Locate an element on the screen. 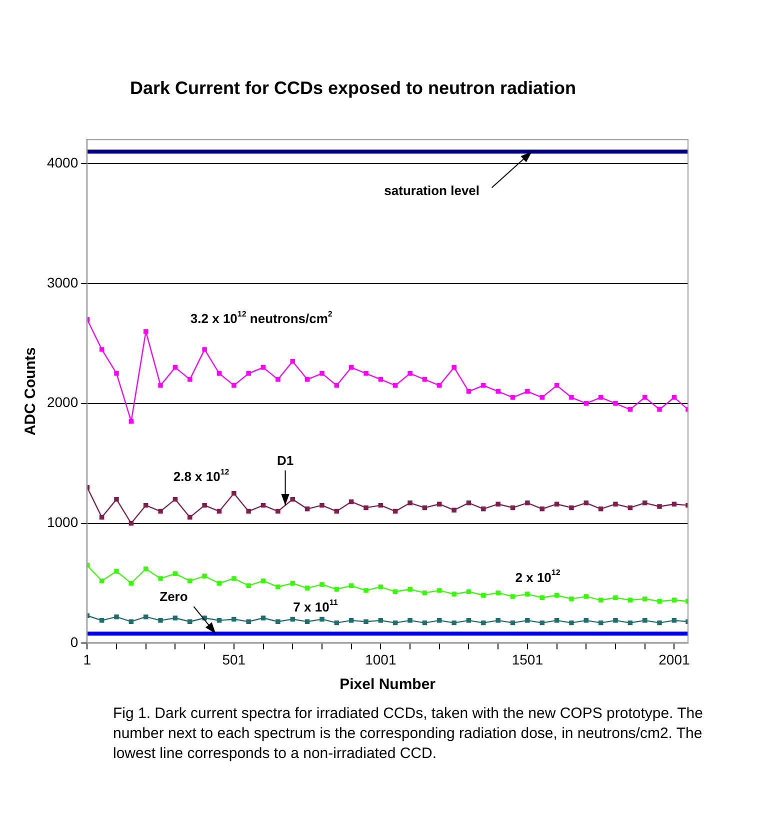 Image resolution: width=761 pixels, height=817 pixels. y-tick-label: 4000 is located at coordinates (62, 162).